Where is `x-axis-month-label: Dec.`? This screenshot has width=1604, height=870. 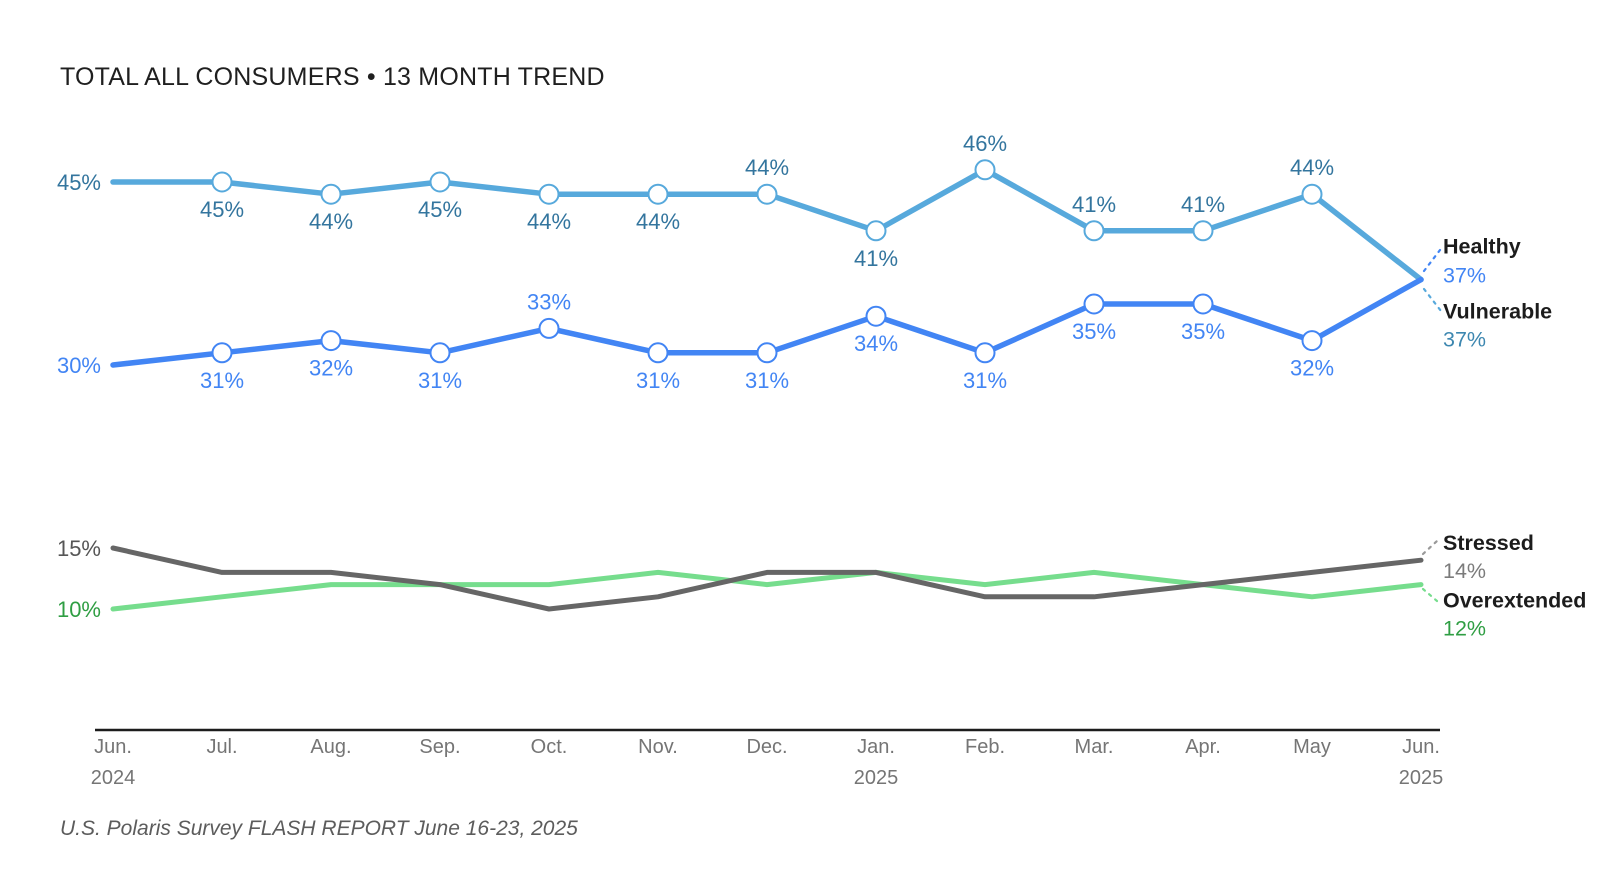 x-axis-month-label: Dec. is located at coordinates (766, 747).